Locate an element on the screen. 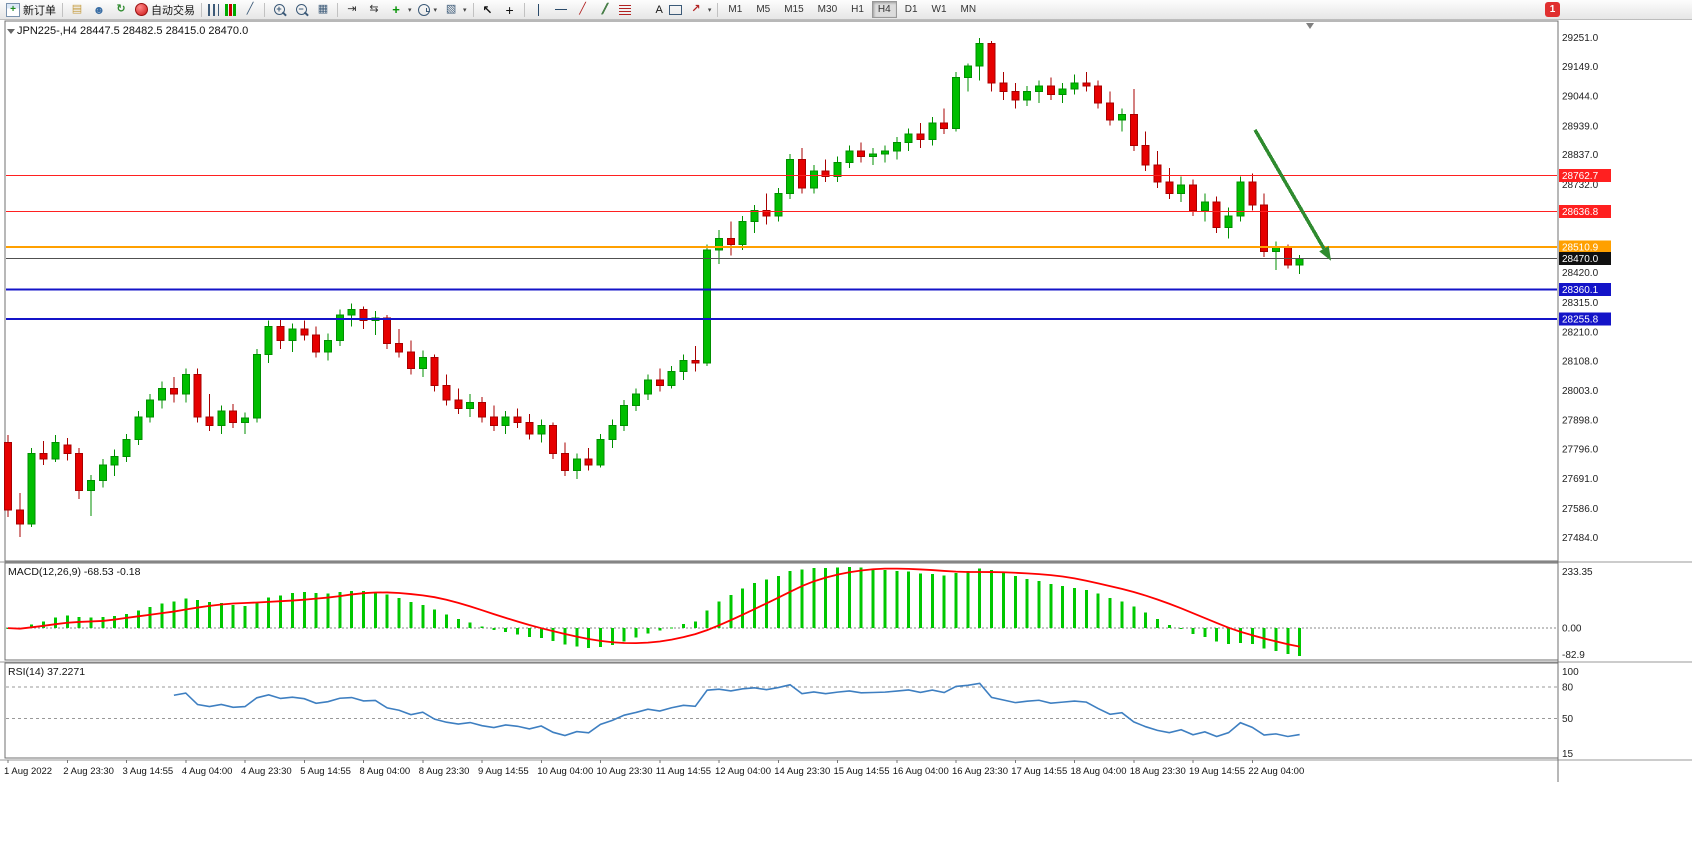 This screenshot has width=1692, height=845. timeframe-d1: D1 is located at coordinates (911, 9).